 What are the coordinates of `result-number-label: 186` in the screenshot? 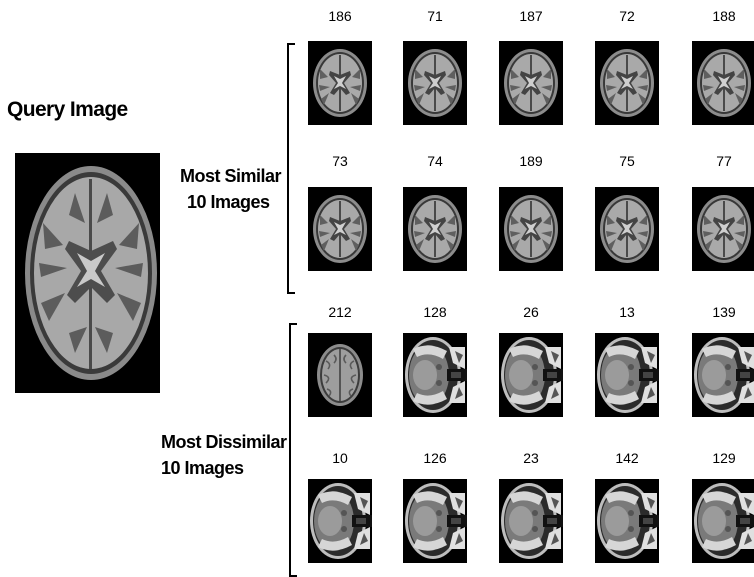 It's located at (340, 16).